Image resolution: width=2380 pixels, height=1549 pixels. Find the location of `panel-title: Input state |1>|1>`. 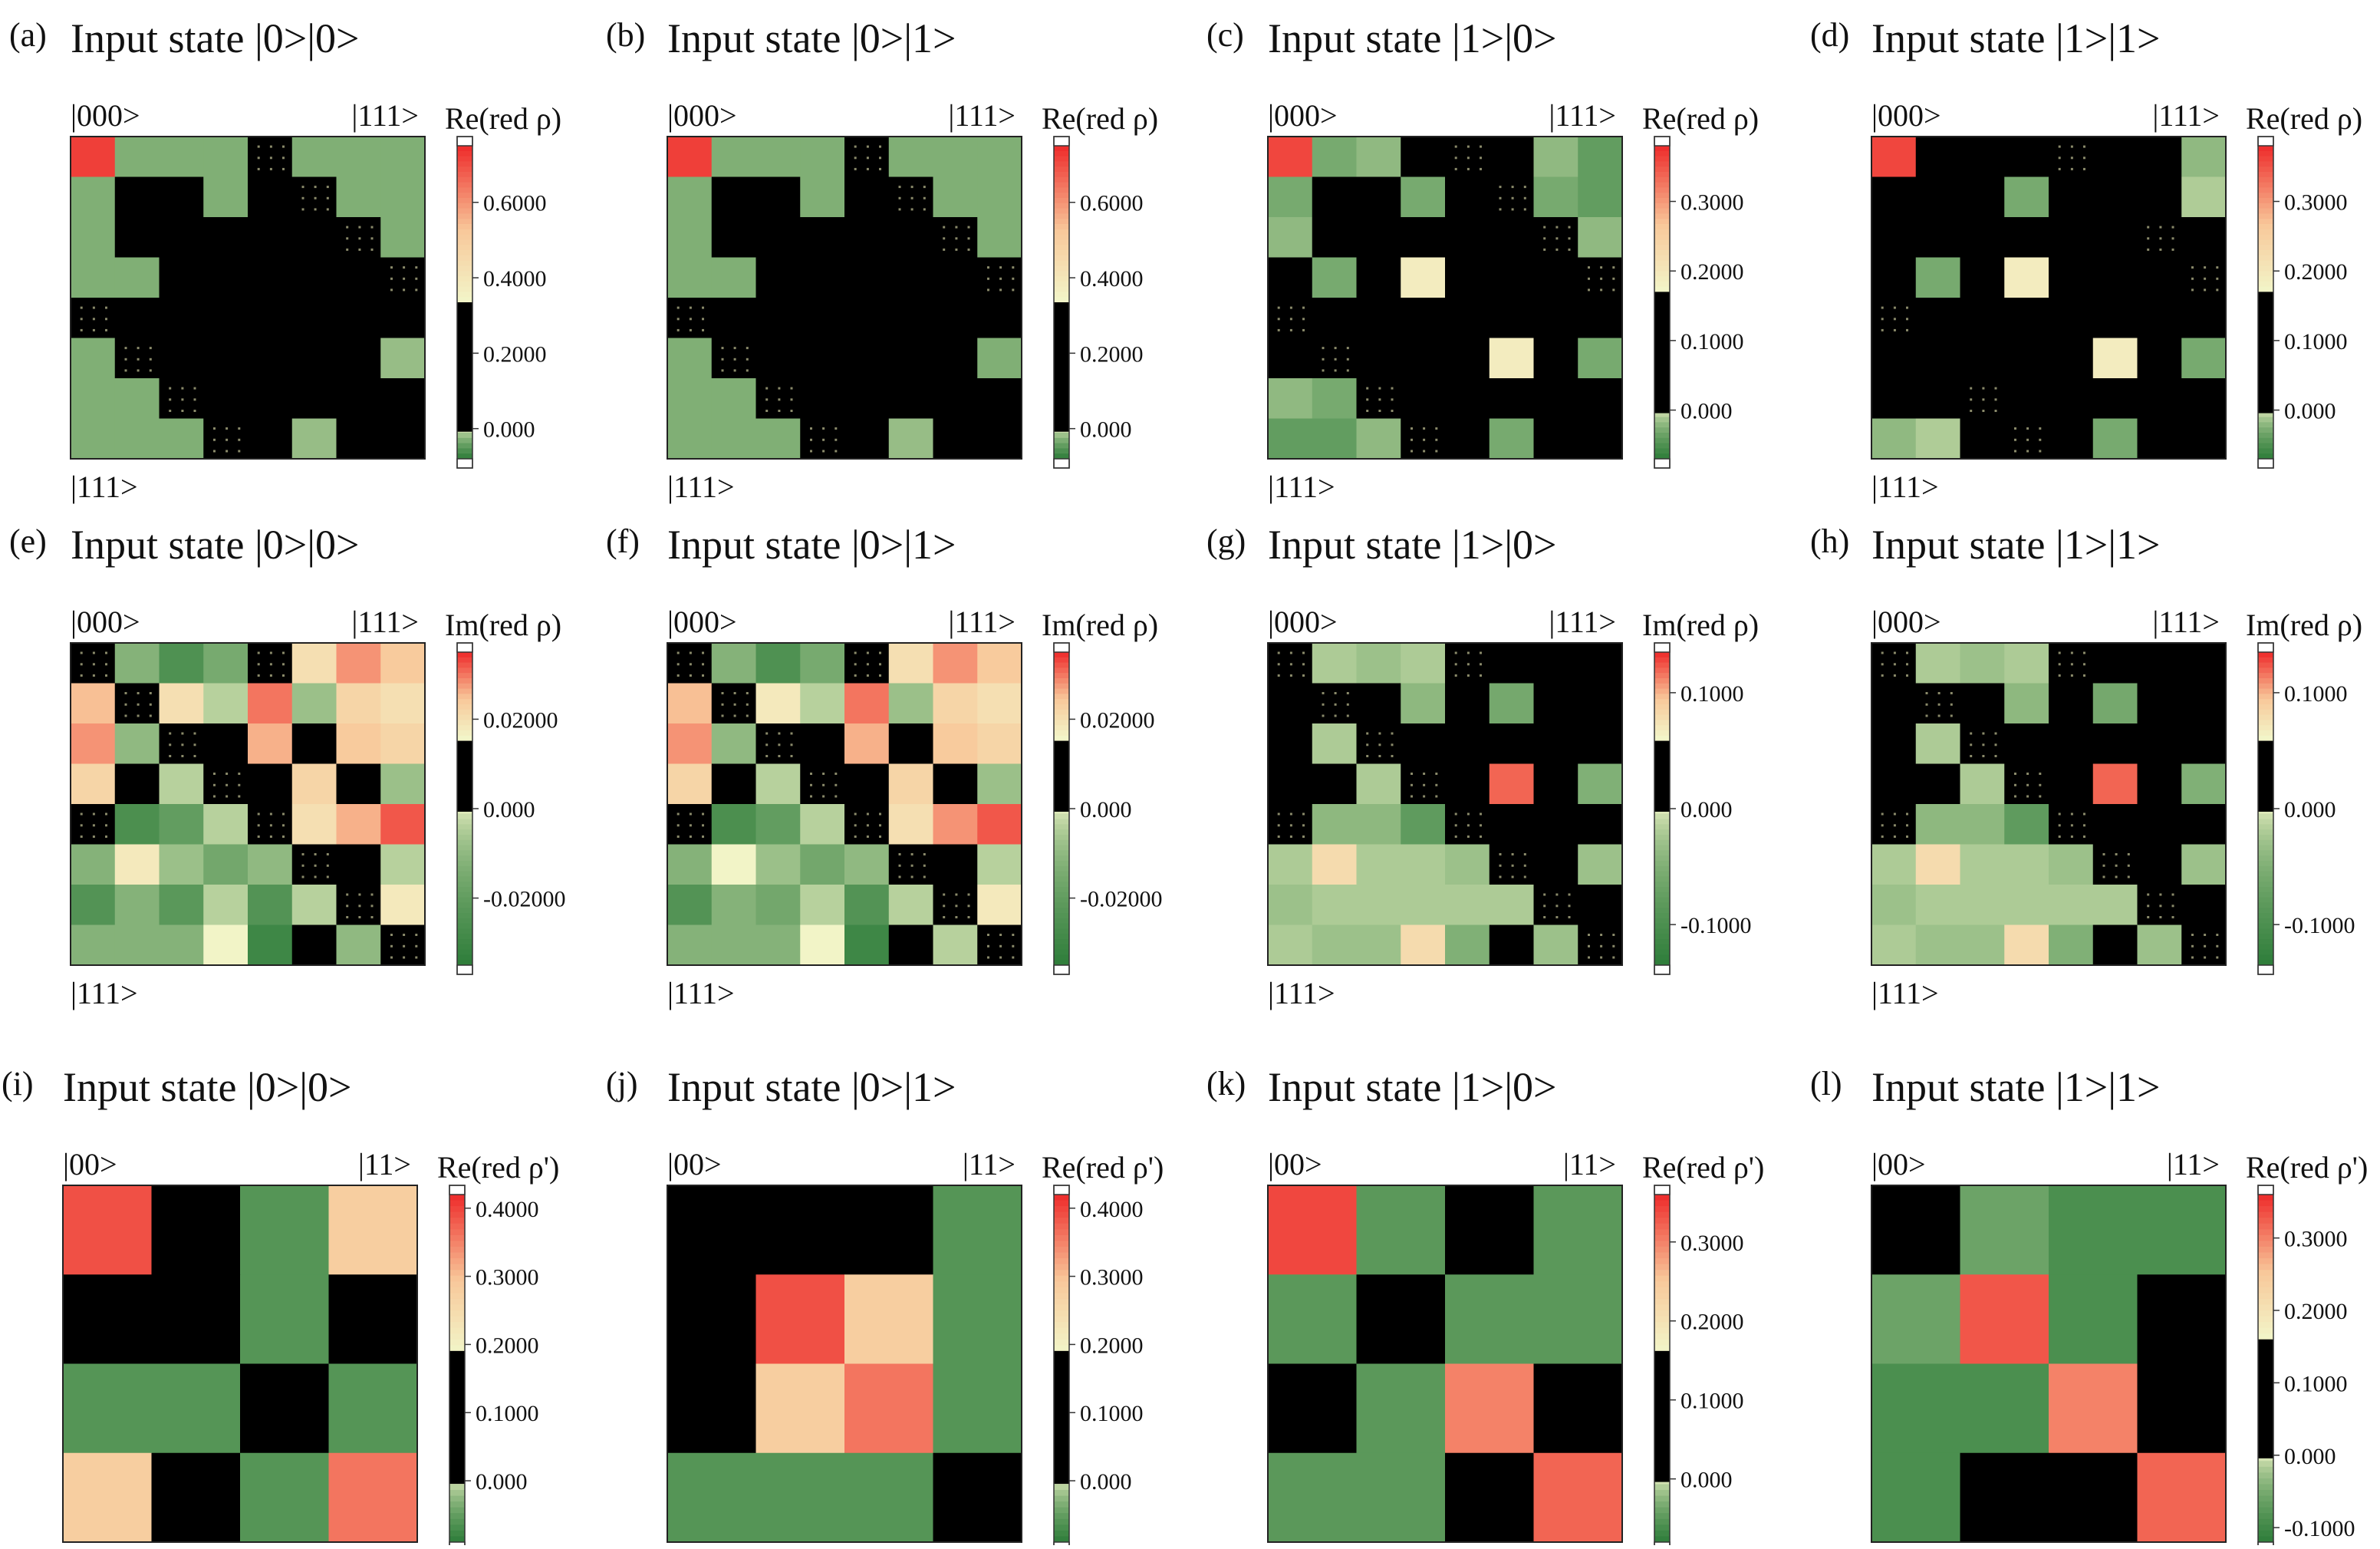

panel-title: Input state |1>|1> is located at coordinates (2015, 545).